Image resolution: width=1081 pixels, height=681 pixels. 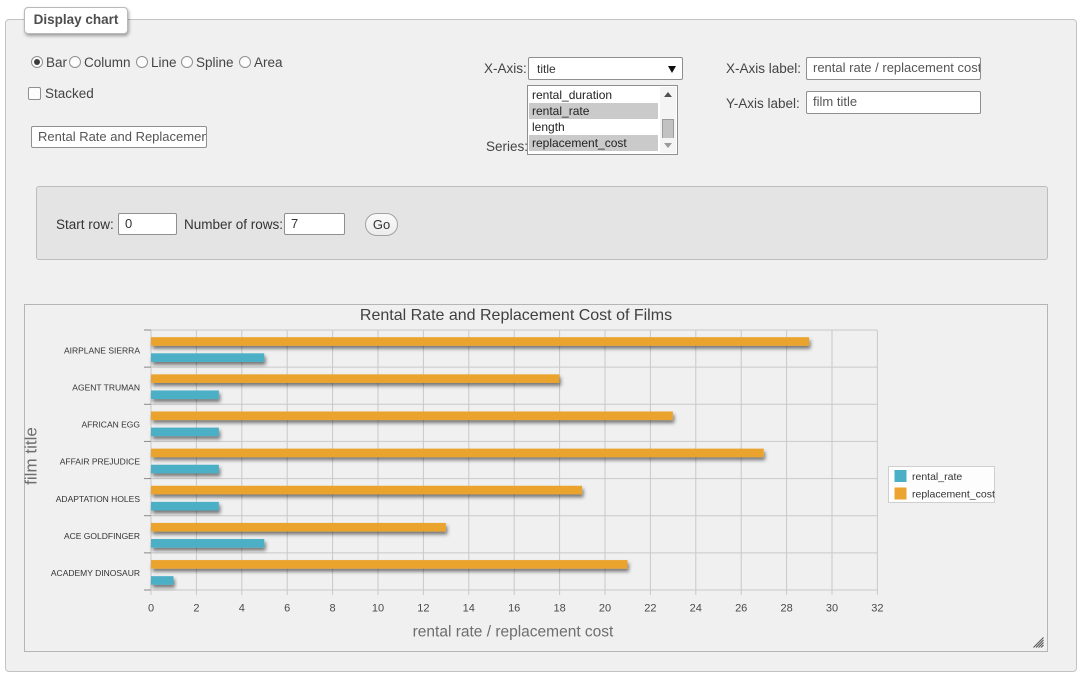 What do you see at coordinates (514, 609) in the screenshot?
I see `svg-text: 16` at bounding box center [514, 609].